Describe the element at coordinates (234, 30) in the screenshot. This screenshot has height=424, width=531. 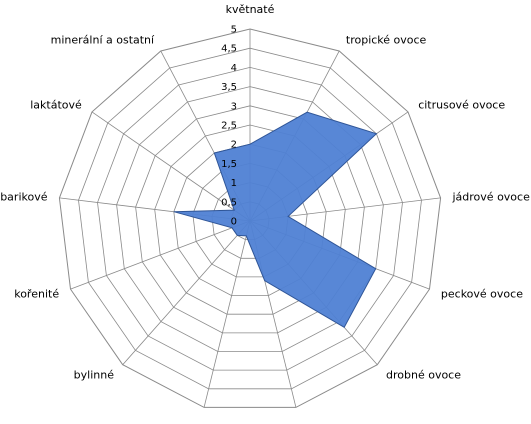
I see `tick-label: 5` at that location.